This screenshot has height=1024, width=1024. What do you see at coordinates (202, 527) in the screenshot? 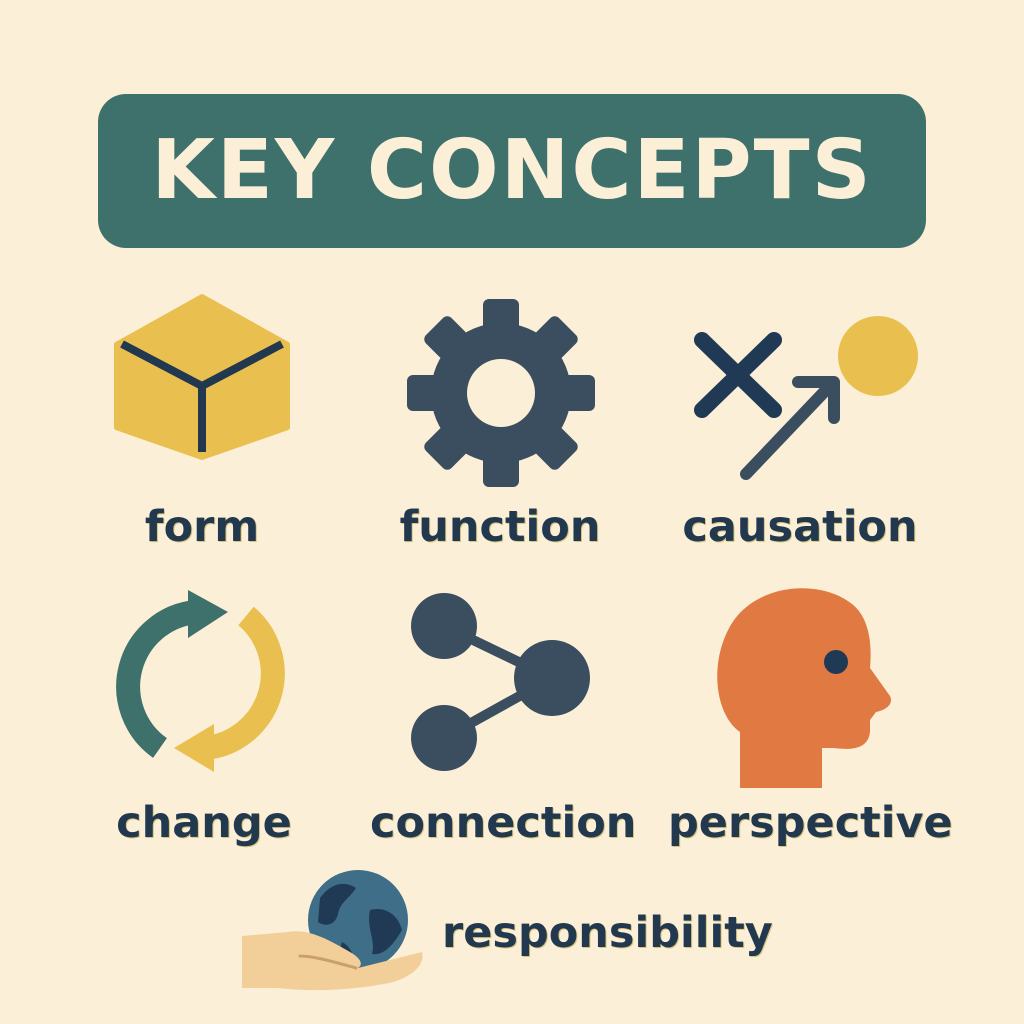
I see `concept-label-form: form` at bounding box center [202, 527].